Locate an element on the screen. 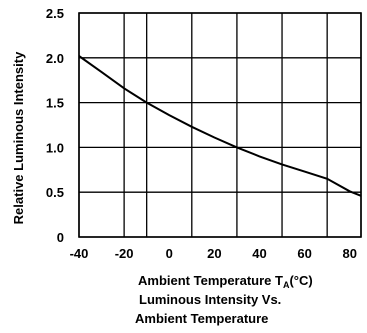 The width and height of the screenshot is (367, 333). y-tick-label: 1.0 is located at coordinates (55, 147).